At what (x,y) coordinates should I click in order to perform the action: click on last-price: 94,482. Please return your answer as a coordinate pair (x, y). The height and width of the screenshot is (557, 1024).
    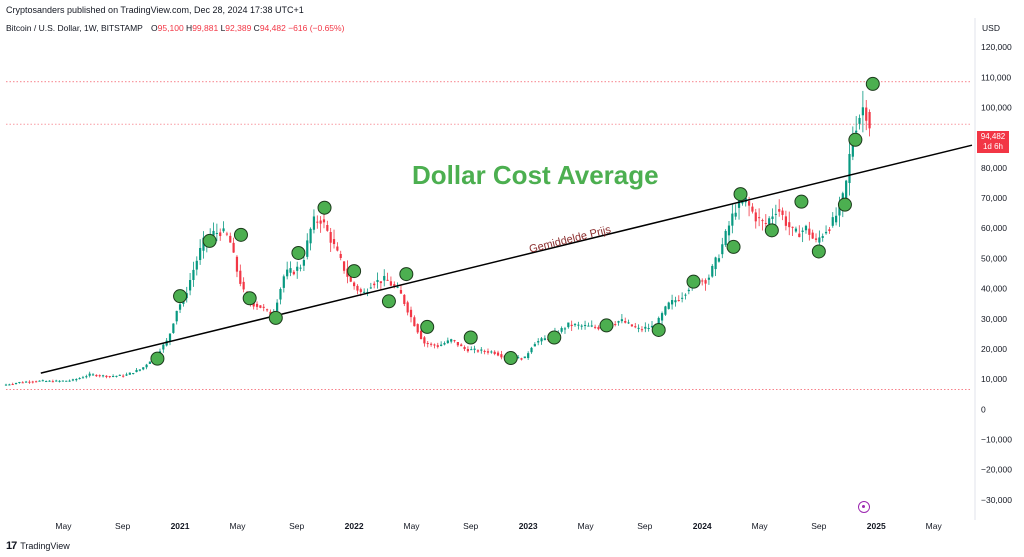
    Looking at the image, I should click on (993, 136).